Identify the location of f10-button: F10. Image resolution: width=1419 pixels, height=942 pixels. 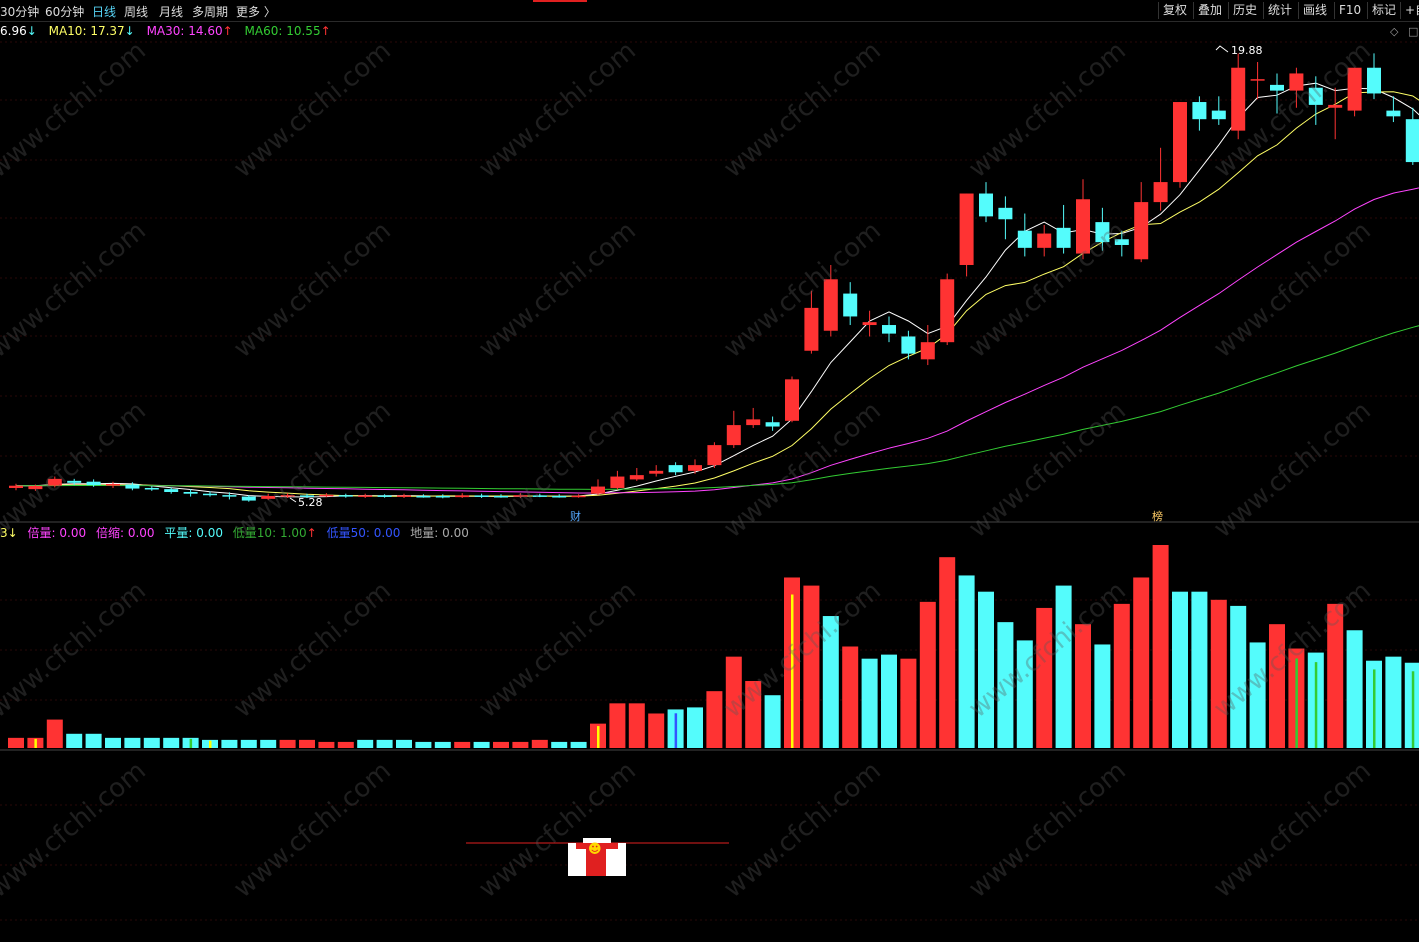
(1349, 10).